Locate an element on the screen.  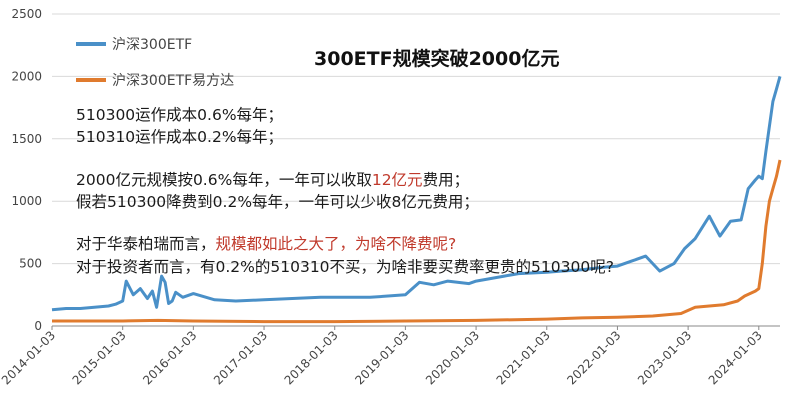
note-line-3-c: 费用； is located at coordinates (446, 180).